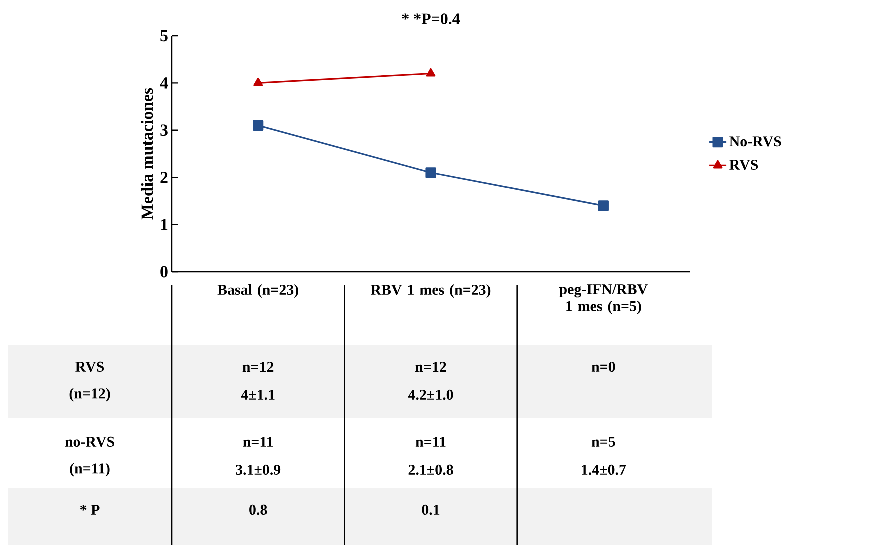  Describe the element at coordinates (604, 442) in the screenshot. I see `text: n=5` at that location.